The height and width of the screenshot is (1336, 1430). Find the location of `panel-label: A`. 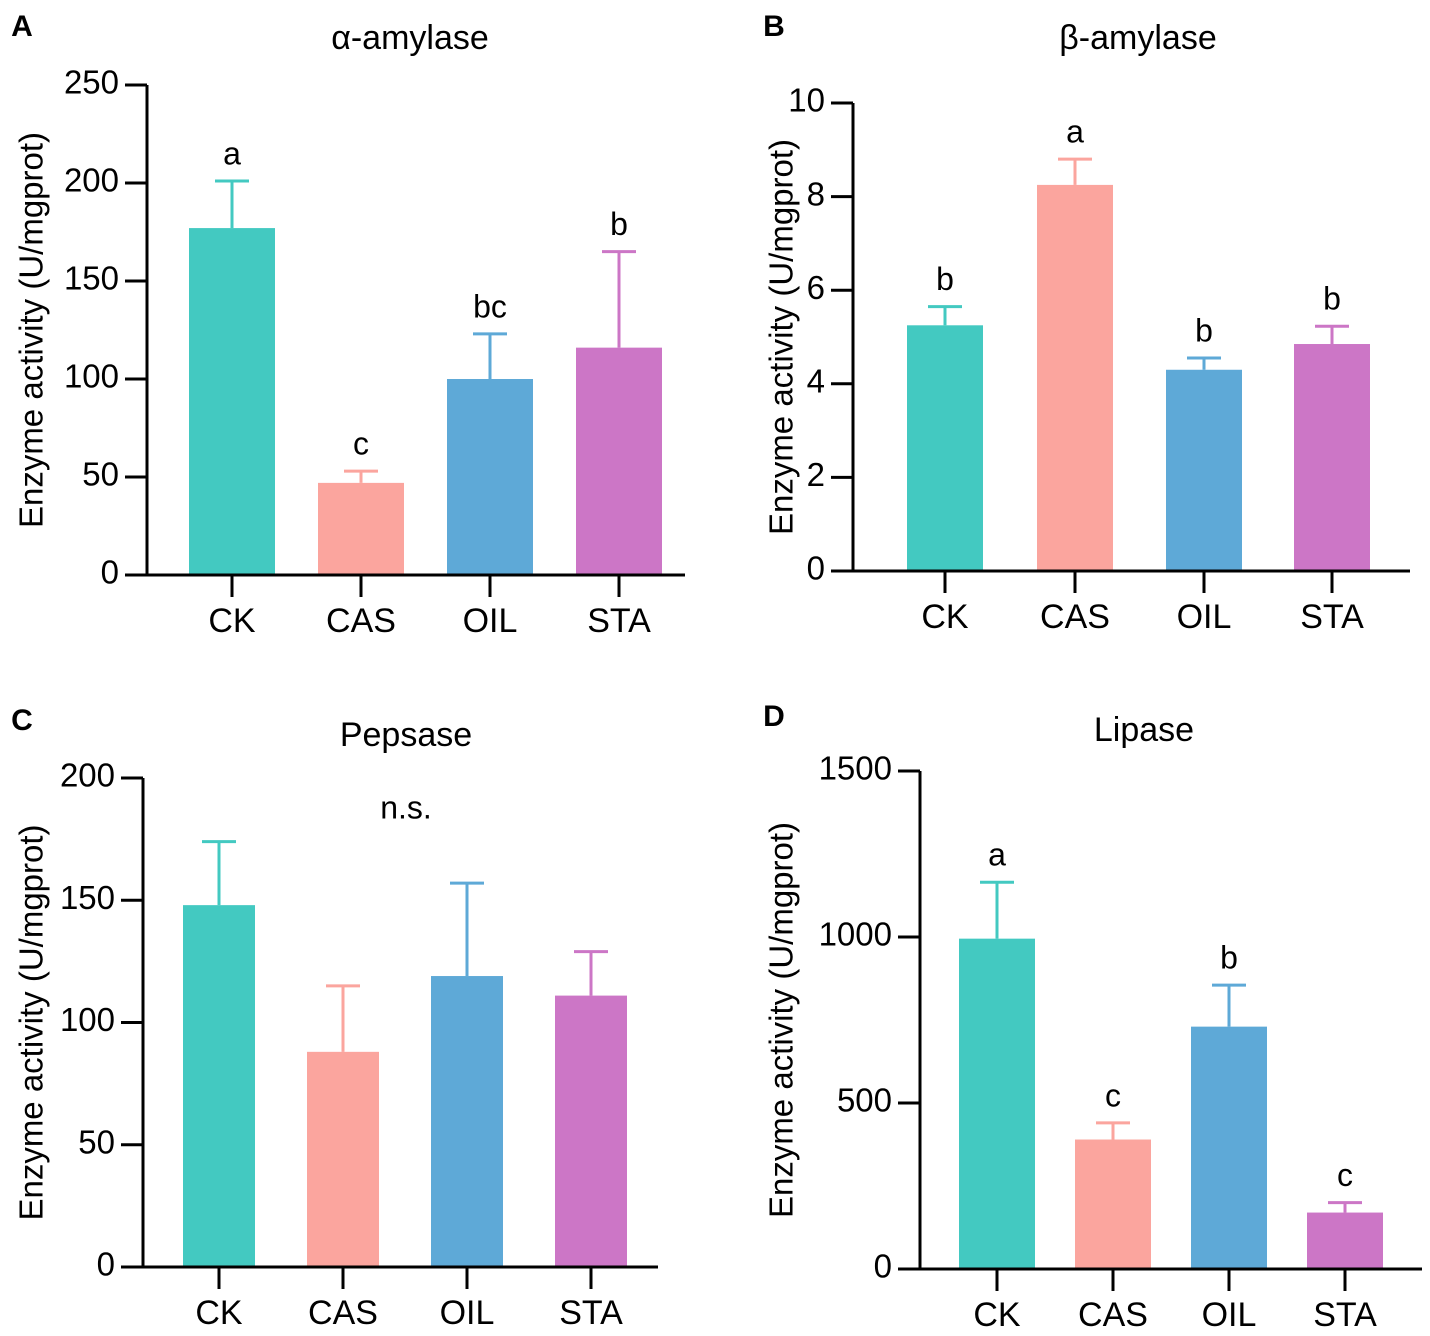

panel-label: A is located at coordinates (22, 26).